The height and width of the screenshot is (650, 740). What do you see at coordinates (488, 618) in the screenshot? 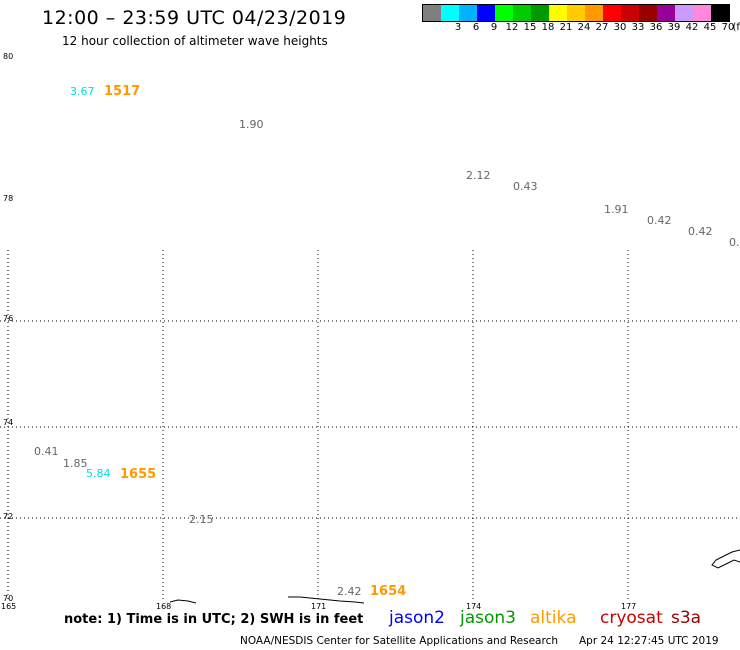
I see `satellite-jason3: jason3` at bounding box center [488, 618].